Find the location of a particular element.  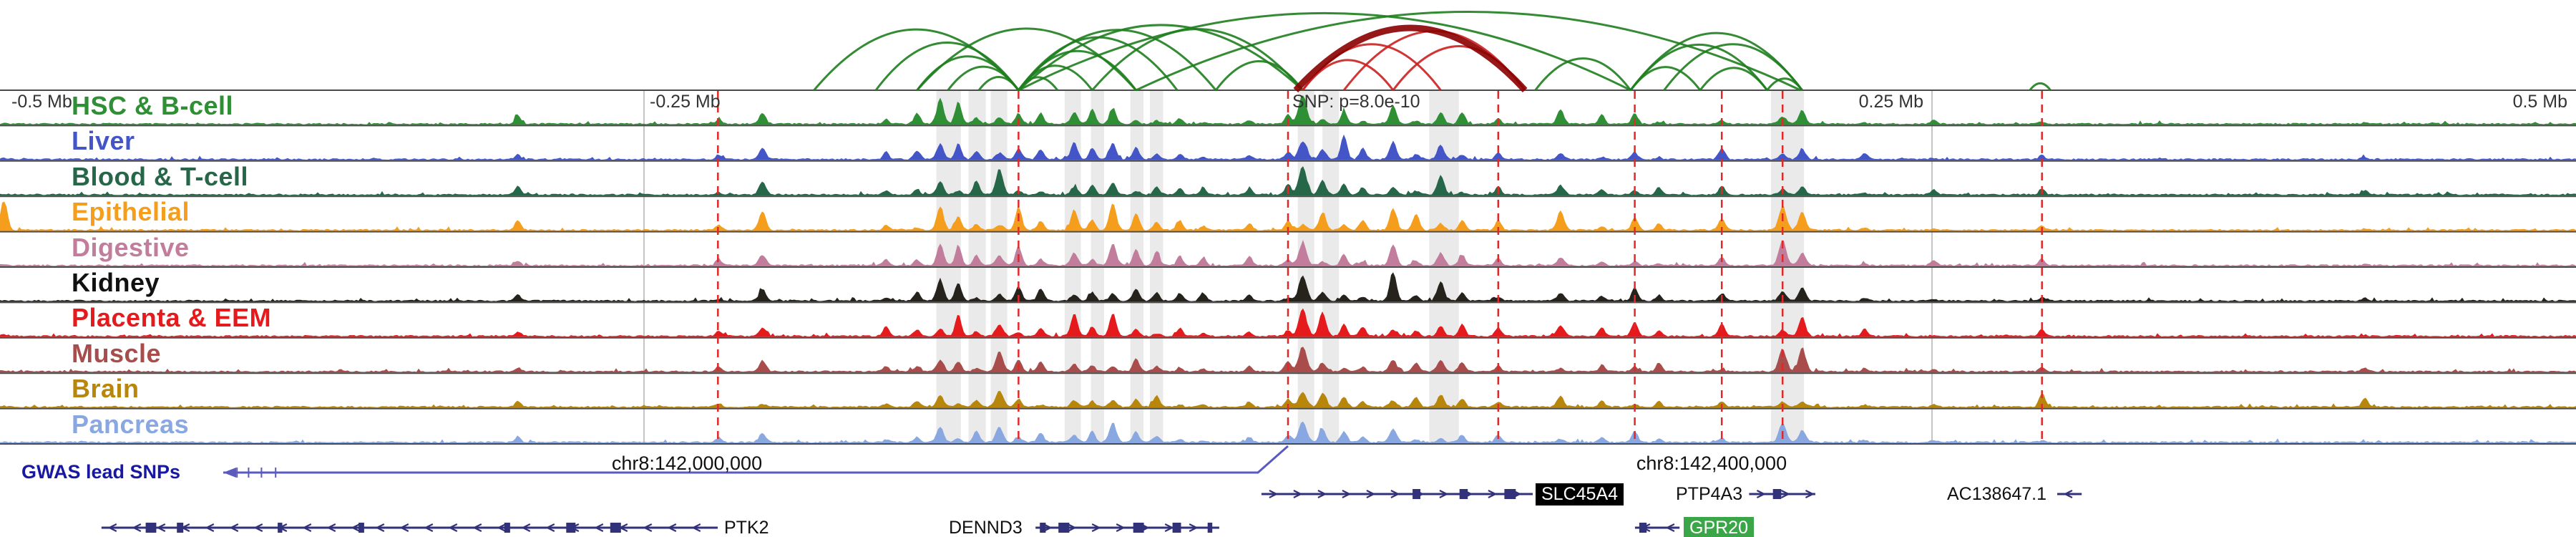

track-label-digestive: Digestive is located at coordinates (131, 247).